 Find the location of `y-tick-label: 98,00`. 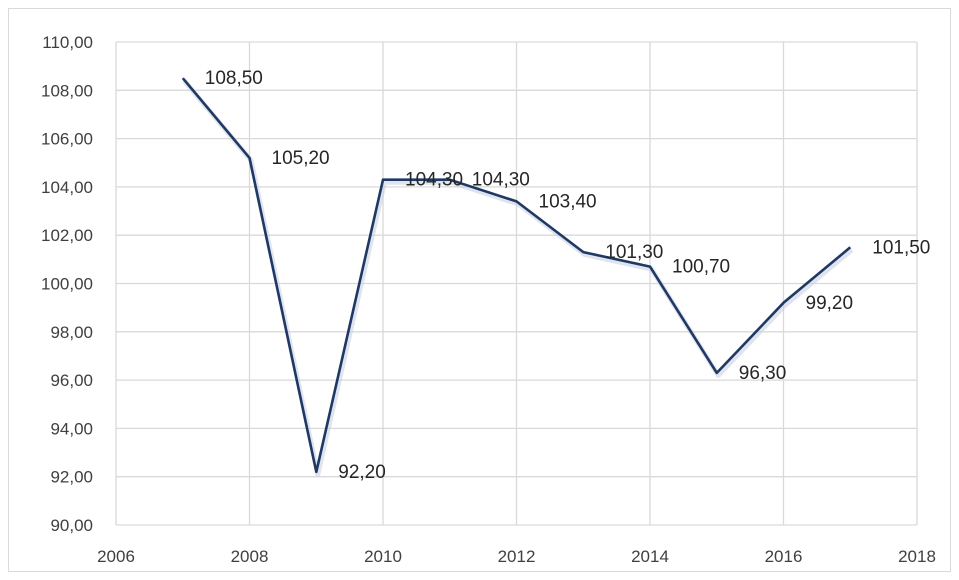

y-tick-label: 98,00 is located at coordinates (71, 332).